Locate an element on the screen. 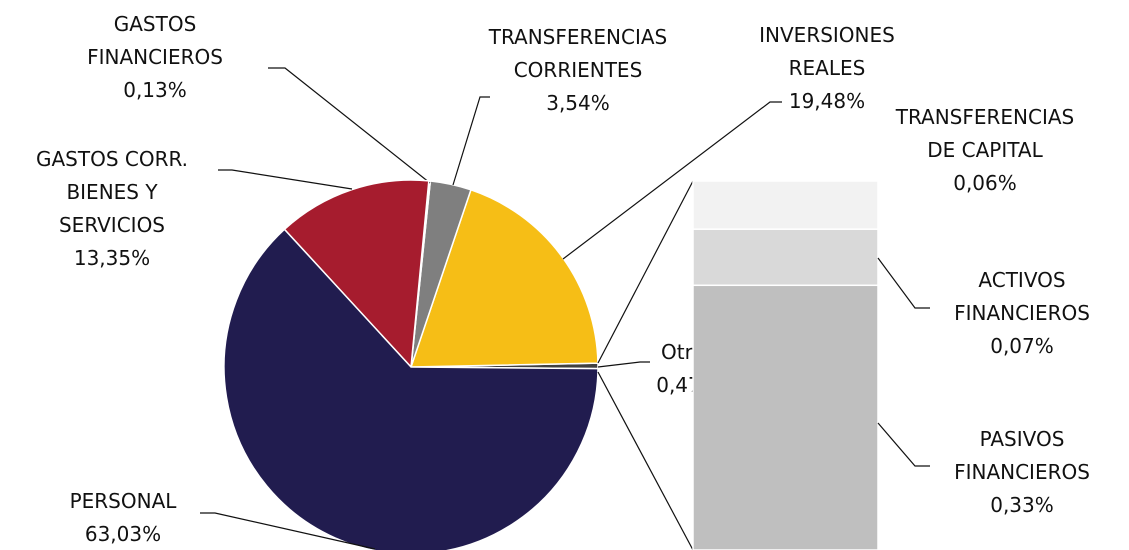 This screenshot has height=550, width=1129. slice-label: INVERSIONES REALES is located at coordinates (827, 51).